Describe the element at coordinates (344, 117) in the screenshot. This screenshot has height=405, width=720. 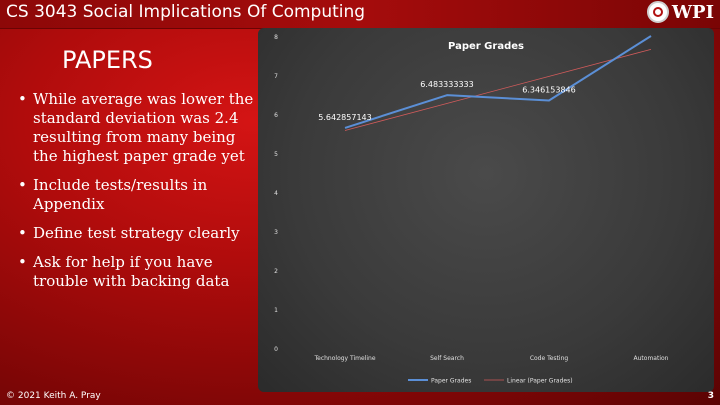
I see `data-label: 5.642857143` at that location.